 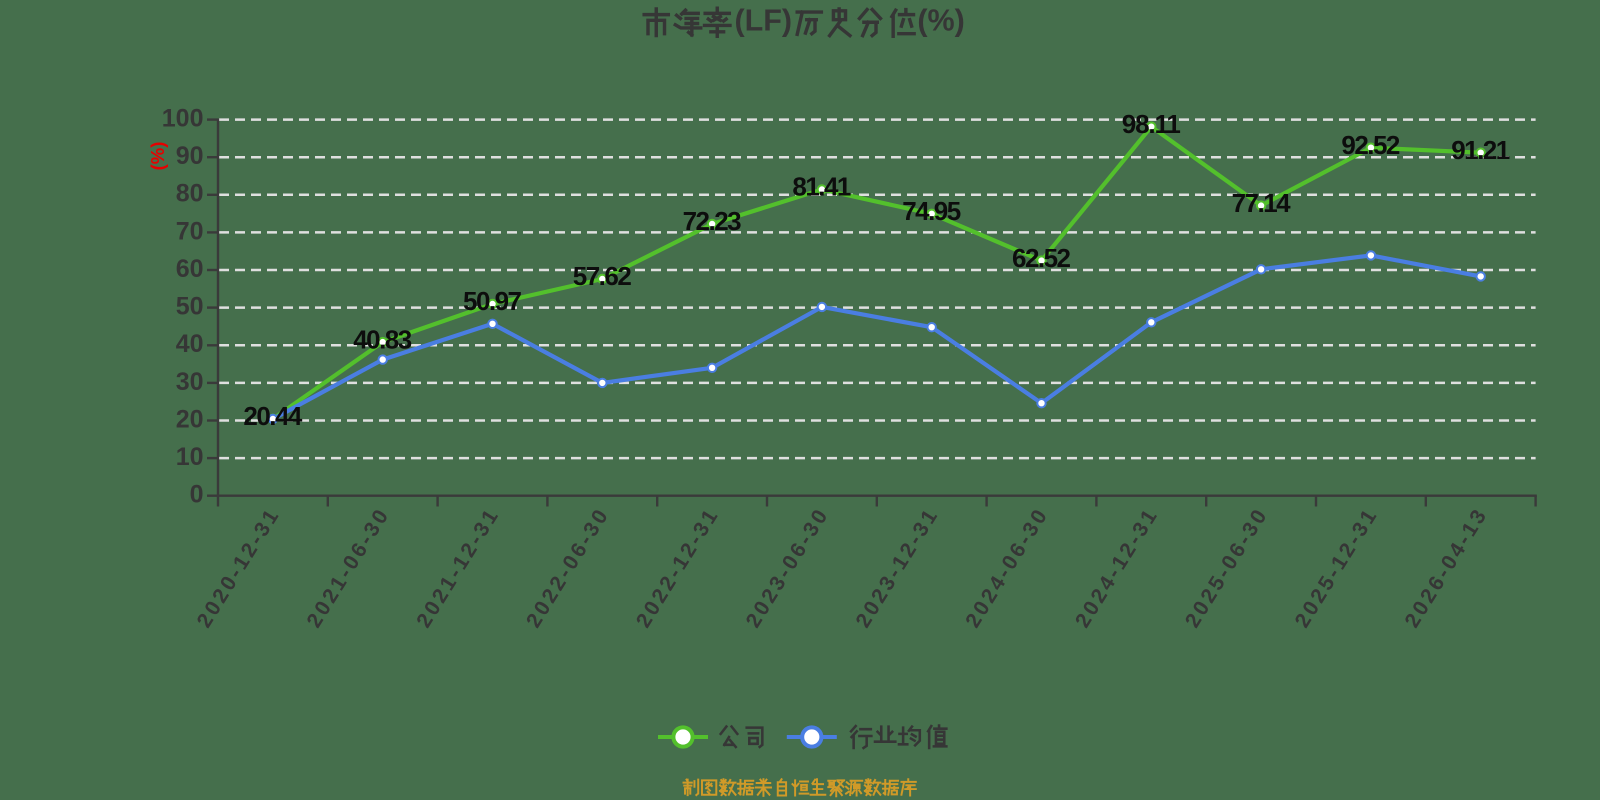 What do you see at coordinates (190, 419) in the screenshot?
I see `svg-text: 20` at bounding box center [190, 419].